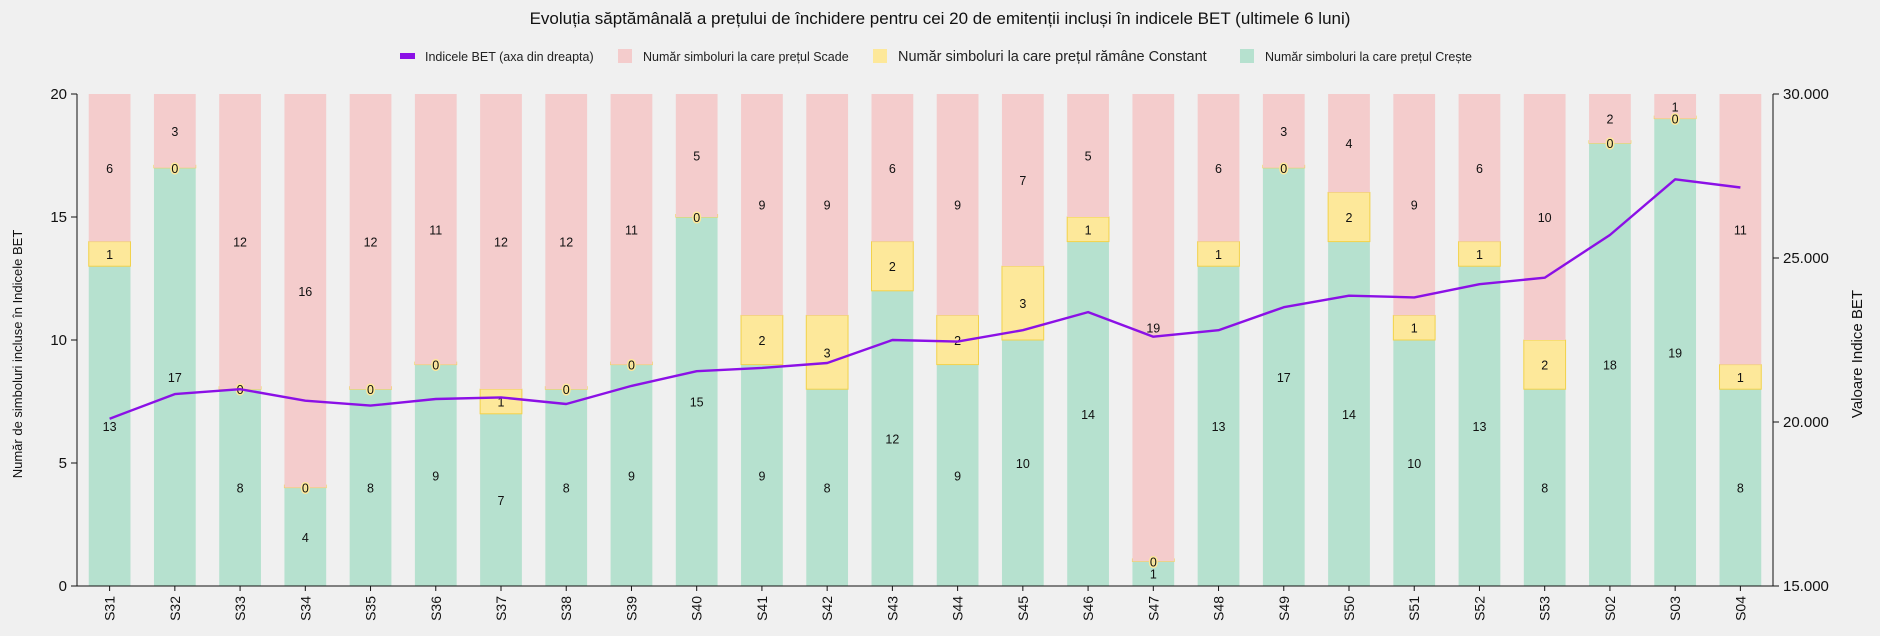  I want to click on x-tick-label: S34, so click(305, 608).